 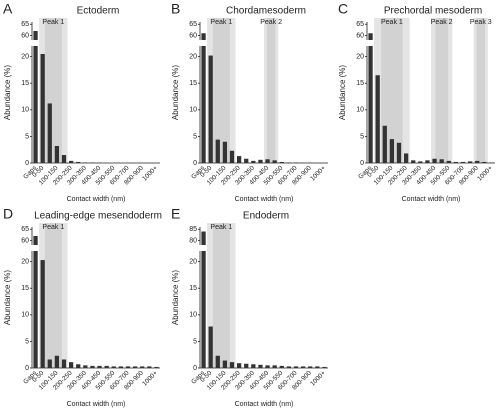 I want to click on peak-label: Peak 3, so click(x=481, y=22).